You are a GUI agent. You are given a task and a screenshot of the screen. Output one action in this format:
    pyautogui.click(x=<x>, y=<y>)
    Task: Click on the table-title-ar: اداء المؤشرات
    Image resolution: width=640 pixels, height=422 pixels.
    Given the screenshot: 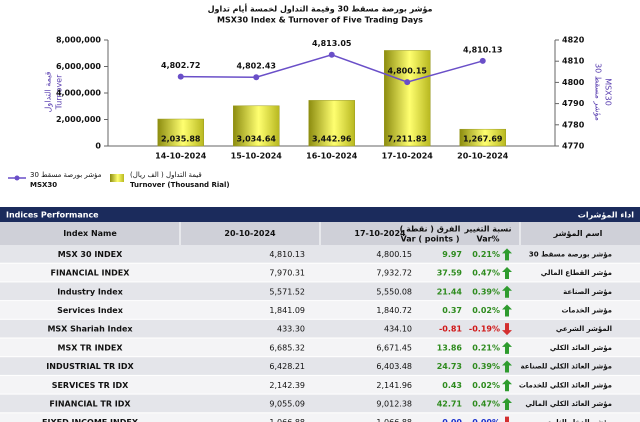 What is the action you would take?
    pyautogui.click(x=606, y=215)
    